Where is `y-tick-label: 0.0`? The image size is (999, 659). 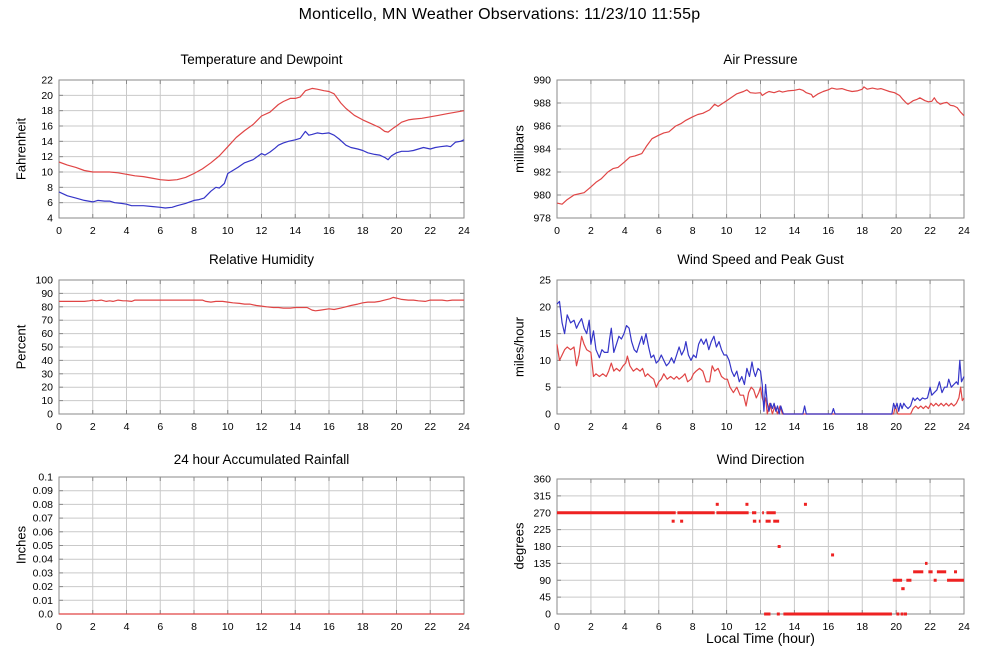
y-tick-label: 0.0 is located at coordinates (45, 615).